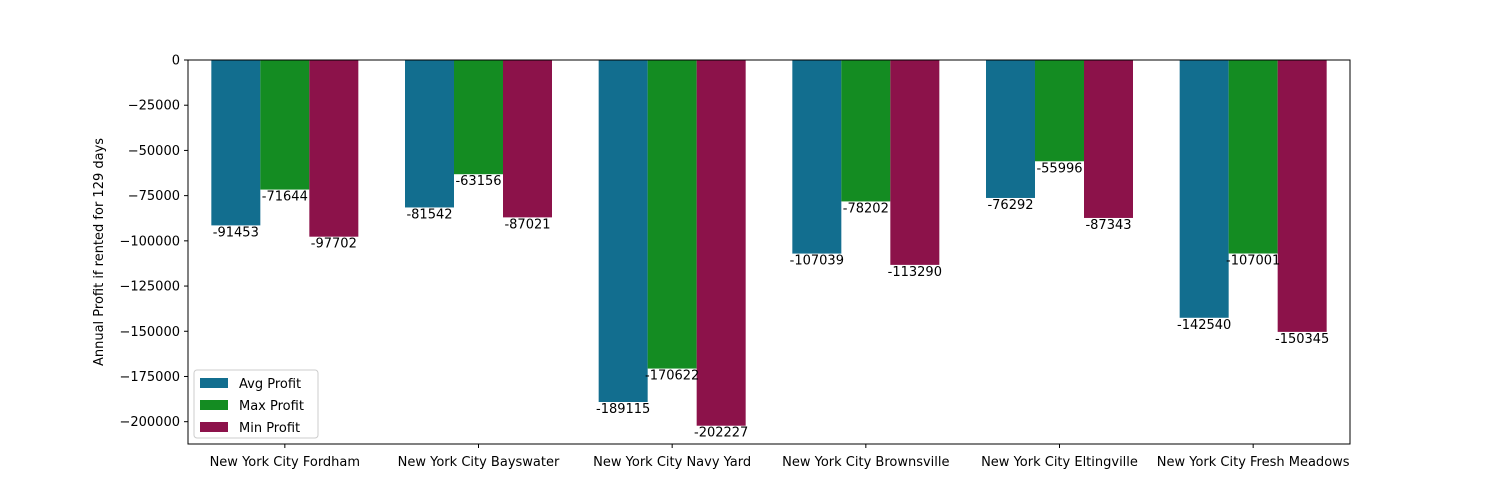  I want to click on data-label: -189115, so click(623, 409).